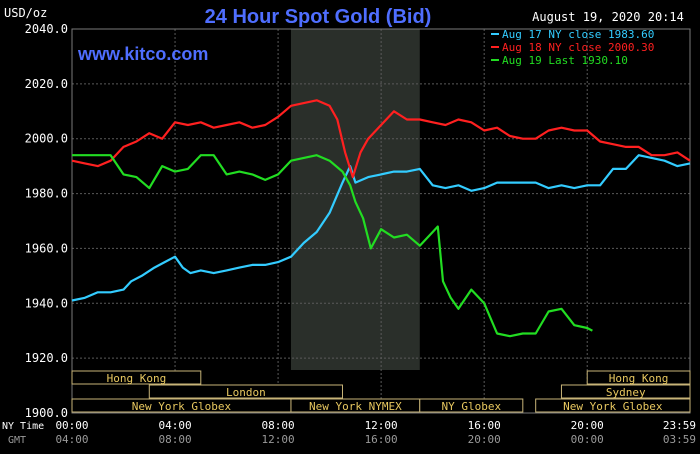 Image resolution: width=700 pixels, height=454 pixels. What do you see at coordinates (565, 60) in the screenshot?
I see `legend-entry: Aug 19 Last 1930.10` at bounding box center [565, 60].